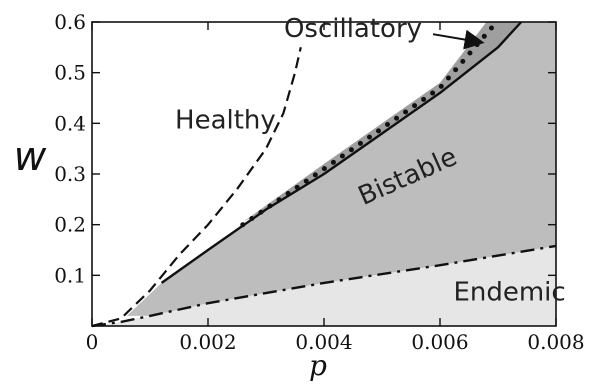  Describe the element at coordinates (70, 225) in the screenshot. I see `y-tick-label: 0.2` at that location.